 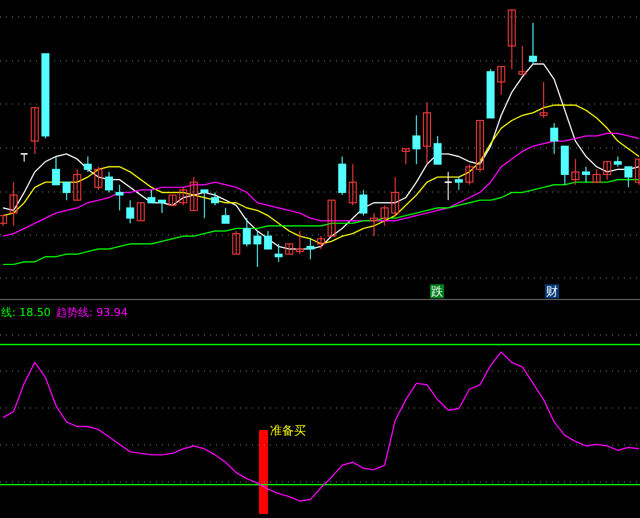 I want to click on text: 线: 18.50, so click(x=26, y=313).